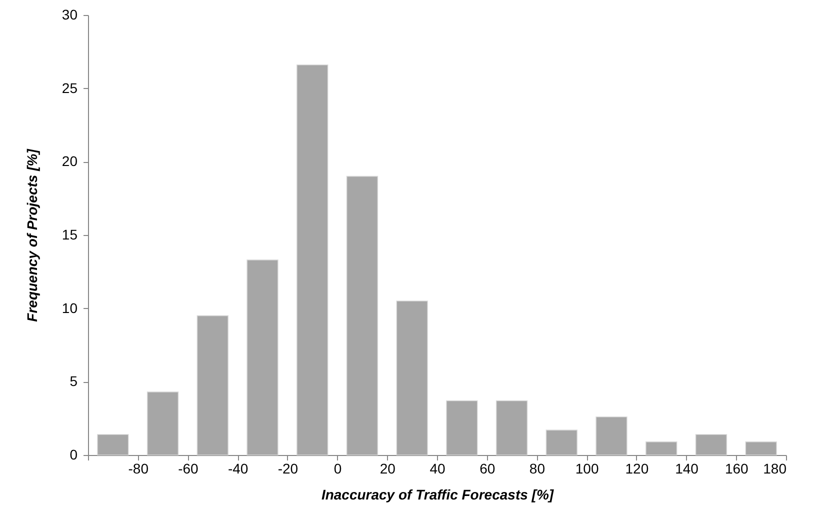 This screenshot has height=517, width=819. I want to click on x-tick-label: -20, so click(288, 468).